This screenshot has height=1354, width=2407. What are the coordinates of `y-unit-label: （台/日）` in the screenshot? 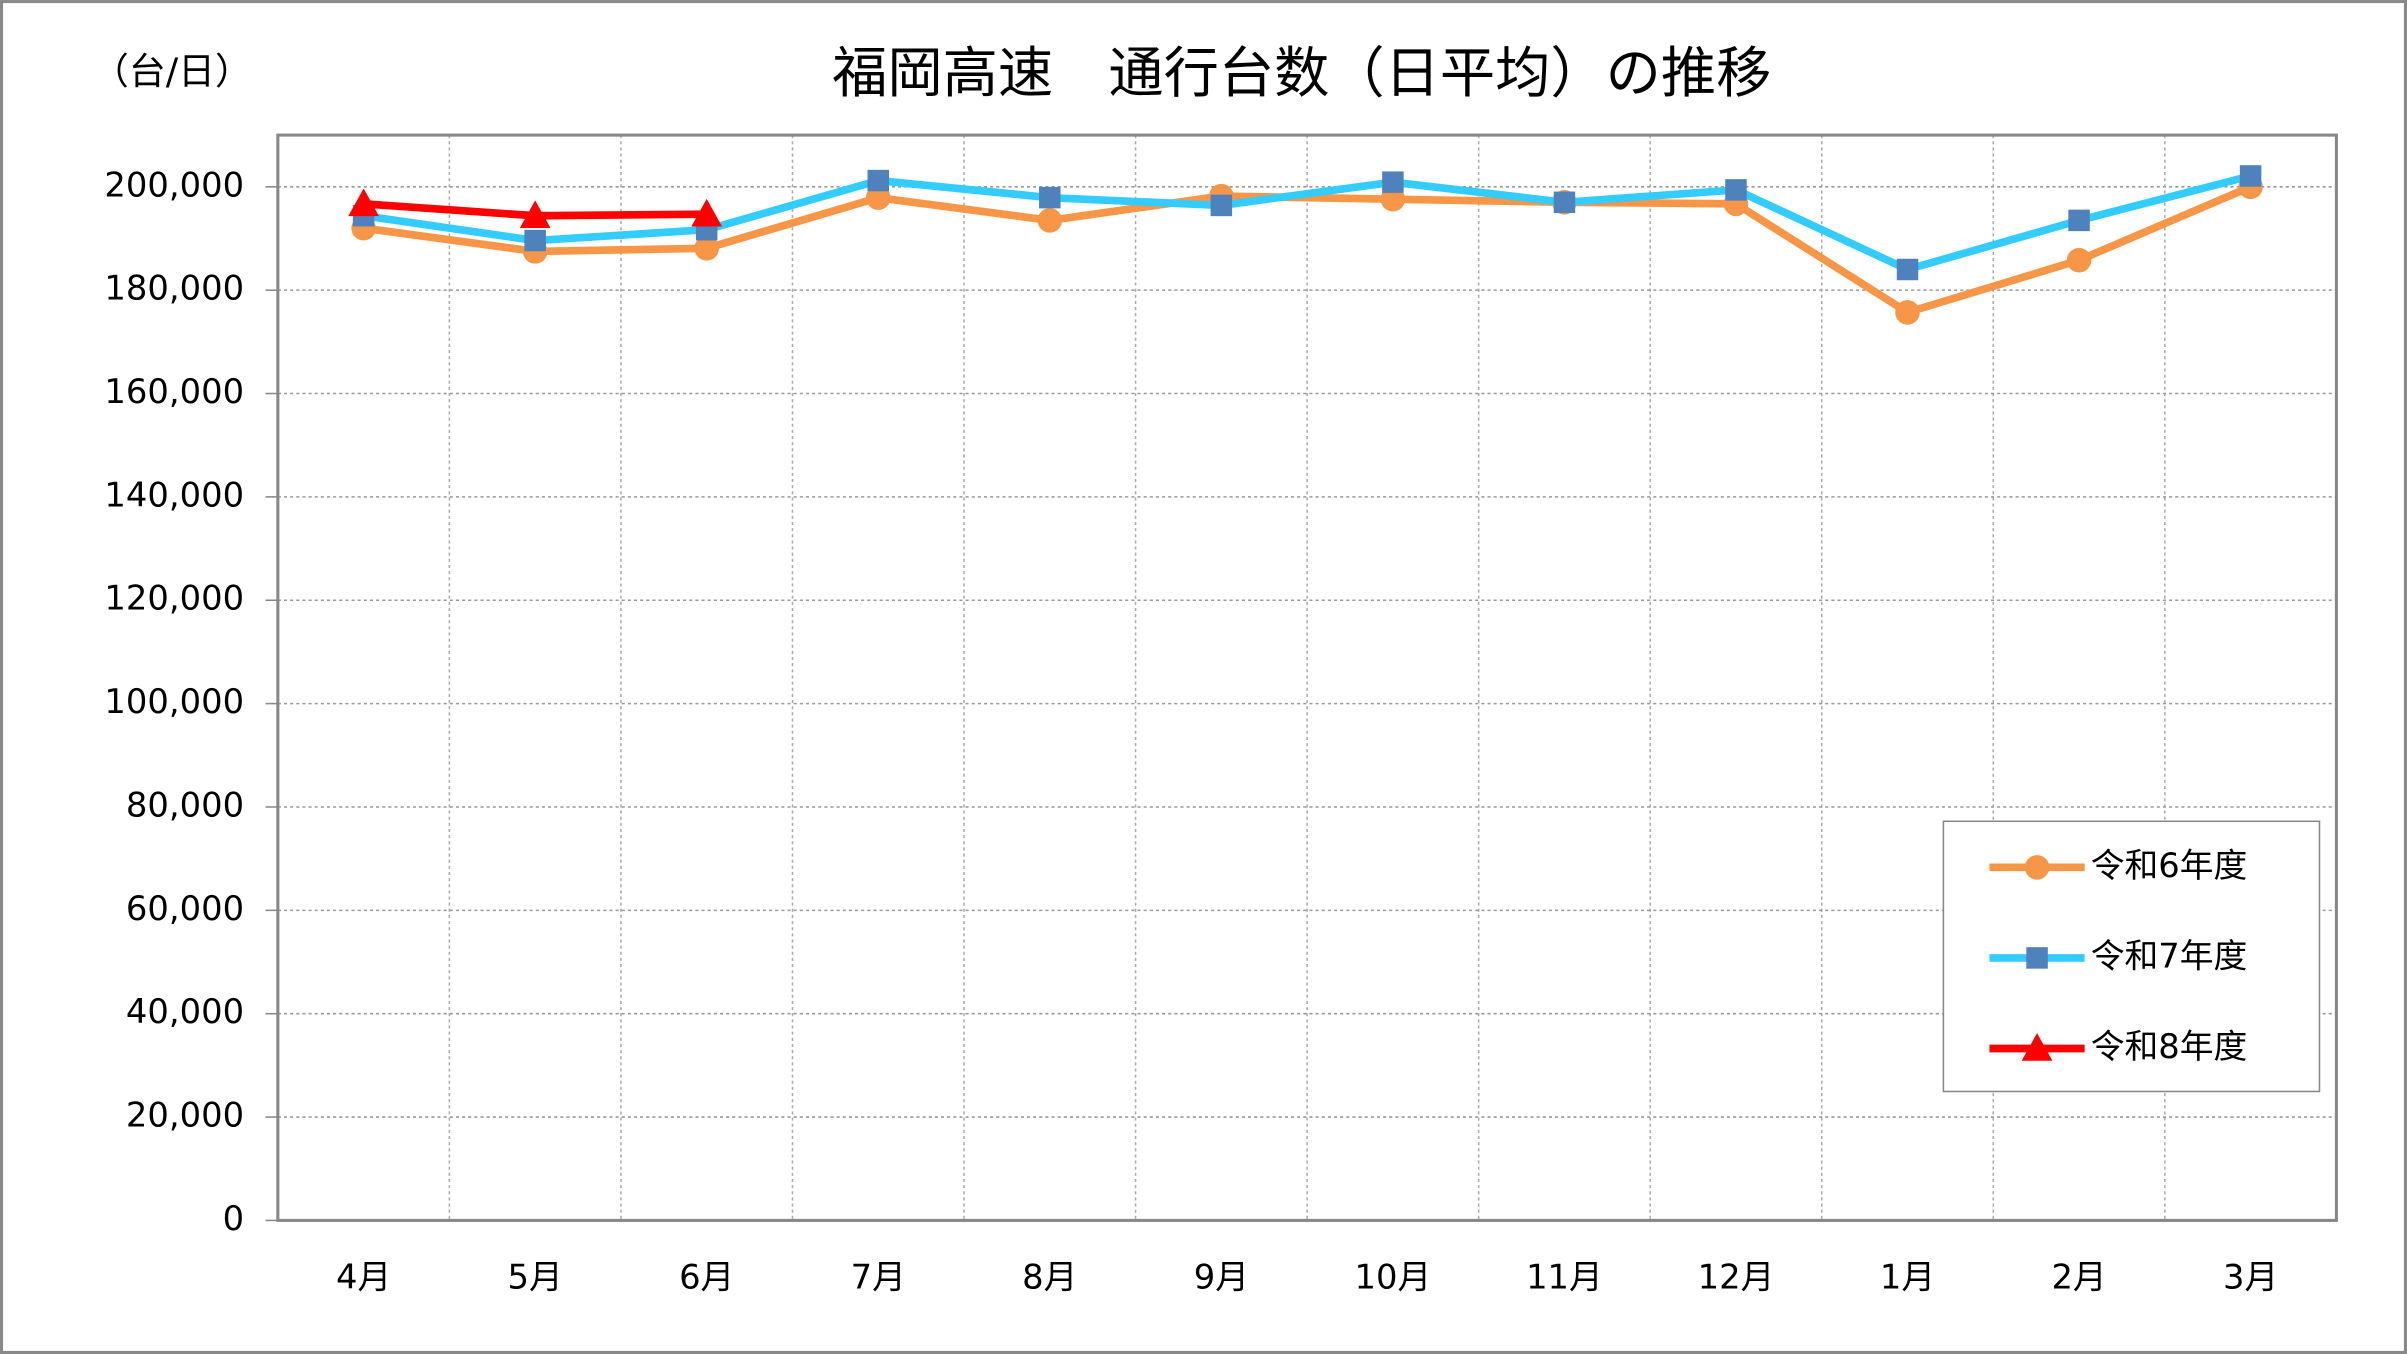 It's located at (172, 71).